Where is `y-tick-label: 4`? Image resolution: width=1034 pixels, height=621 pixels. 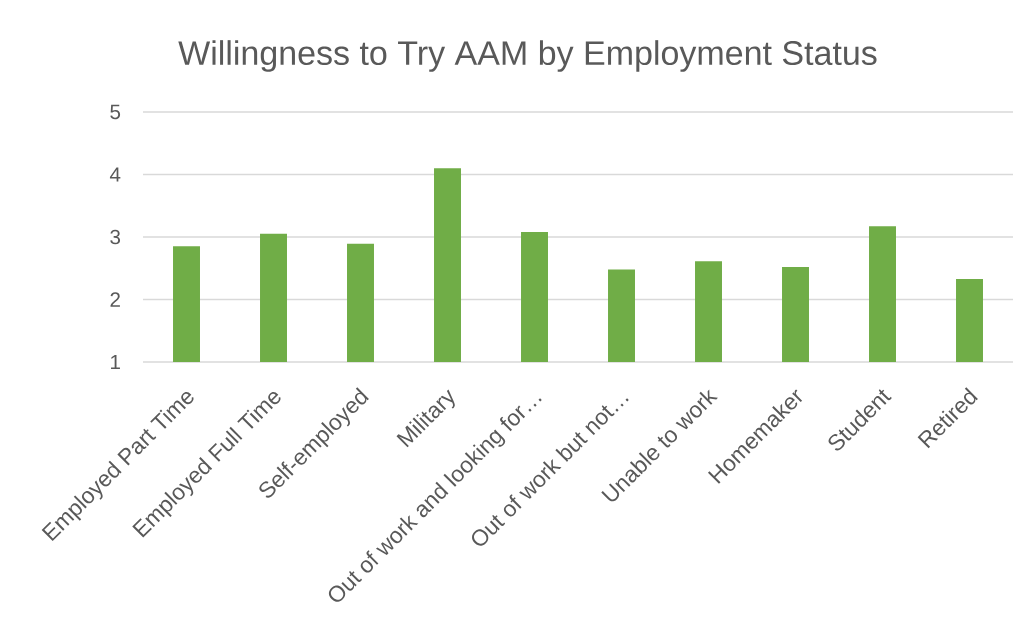
y-tick-label: 4 is located at coordinates (115, 174).